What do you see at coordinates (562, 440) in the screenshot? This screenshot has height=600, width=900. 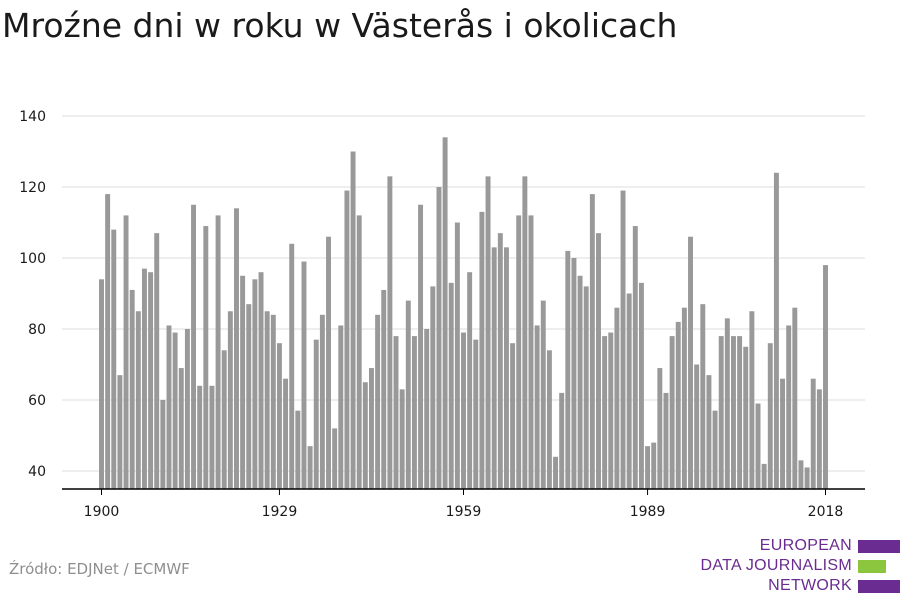 I see `bar-1975` at bounding box center [562, 440].